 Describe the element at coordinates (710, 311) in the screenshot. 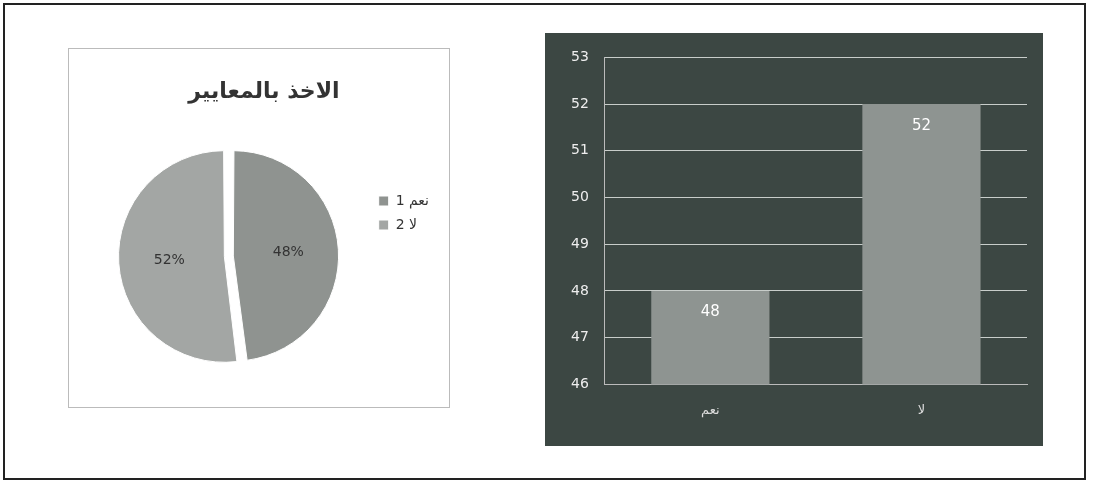

I see `data-label: 48` at that location.